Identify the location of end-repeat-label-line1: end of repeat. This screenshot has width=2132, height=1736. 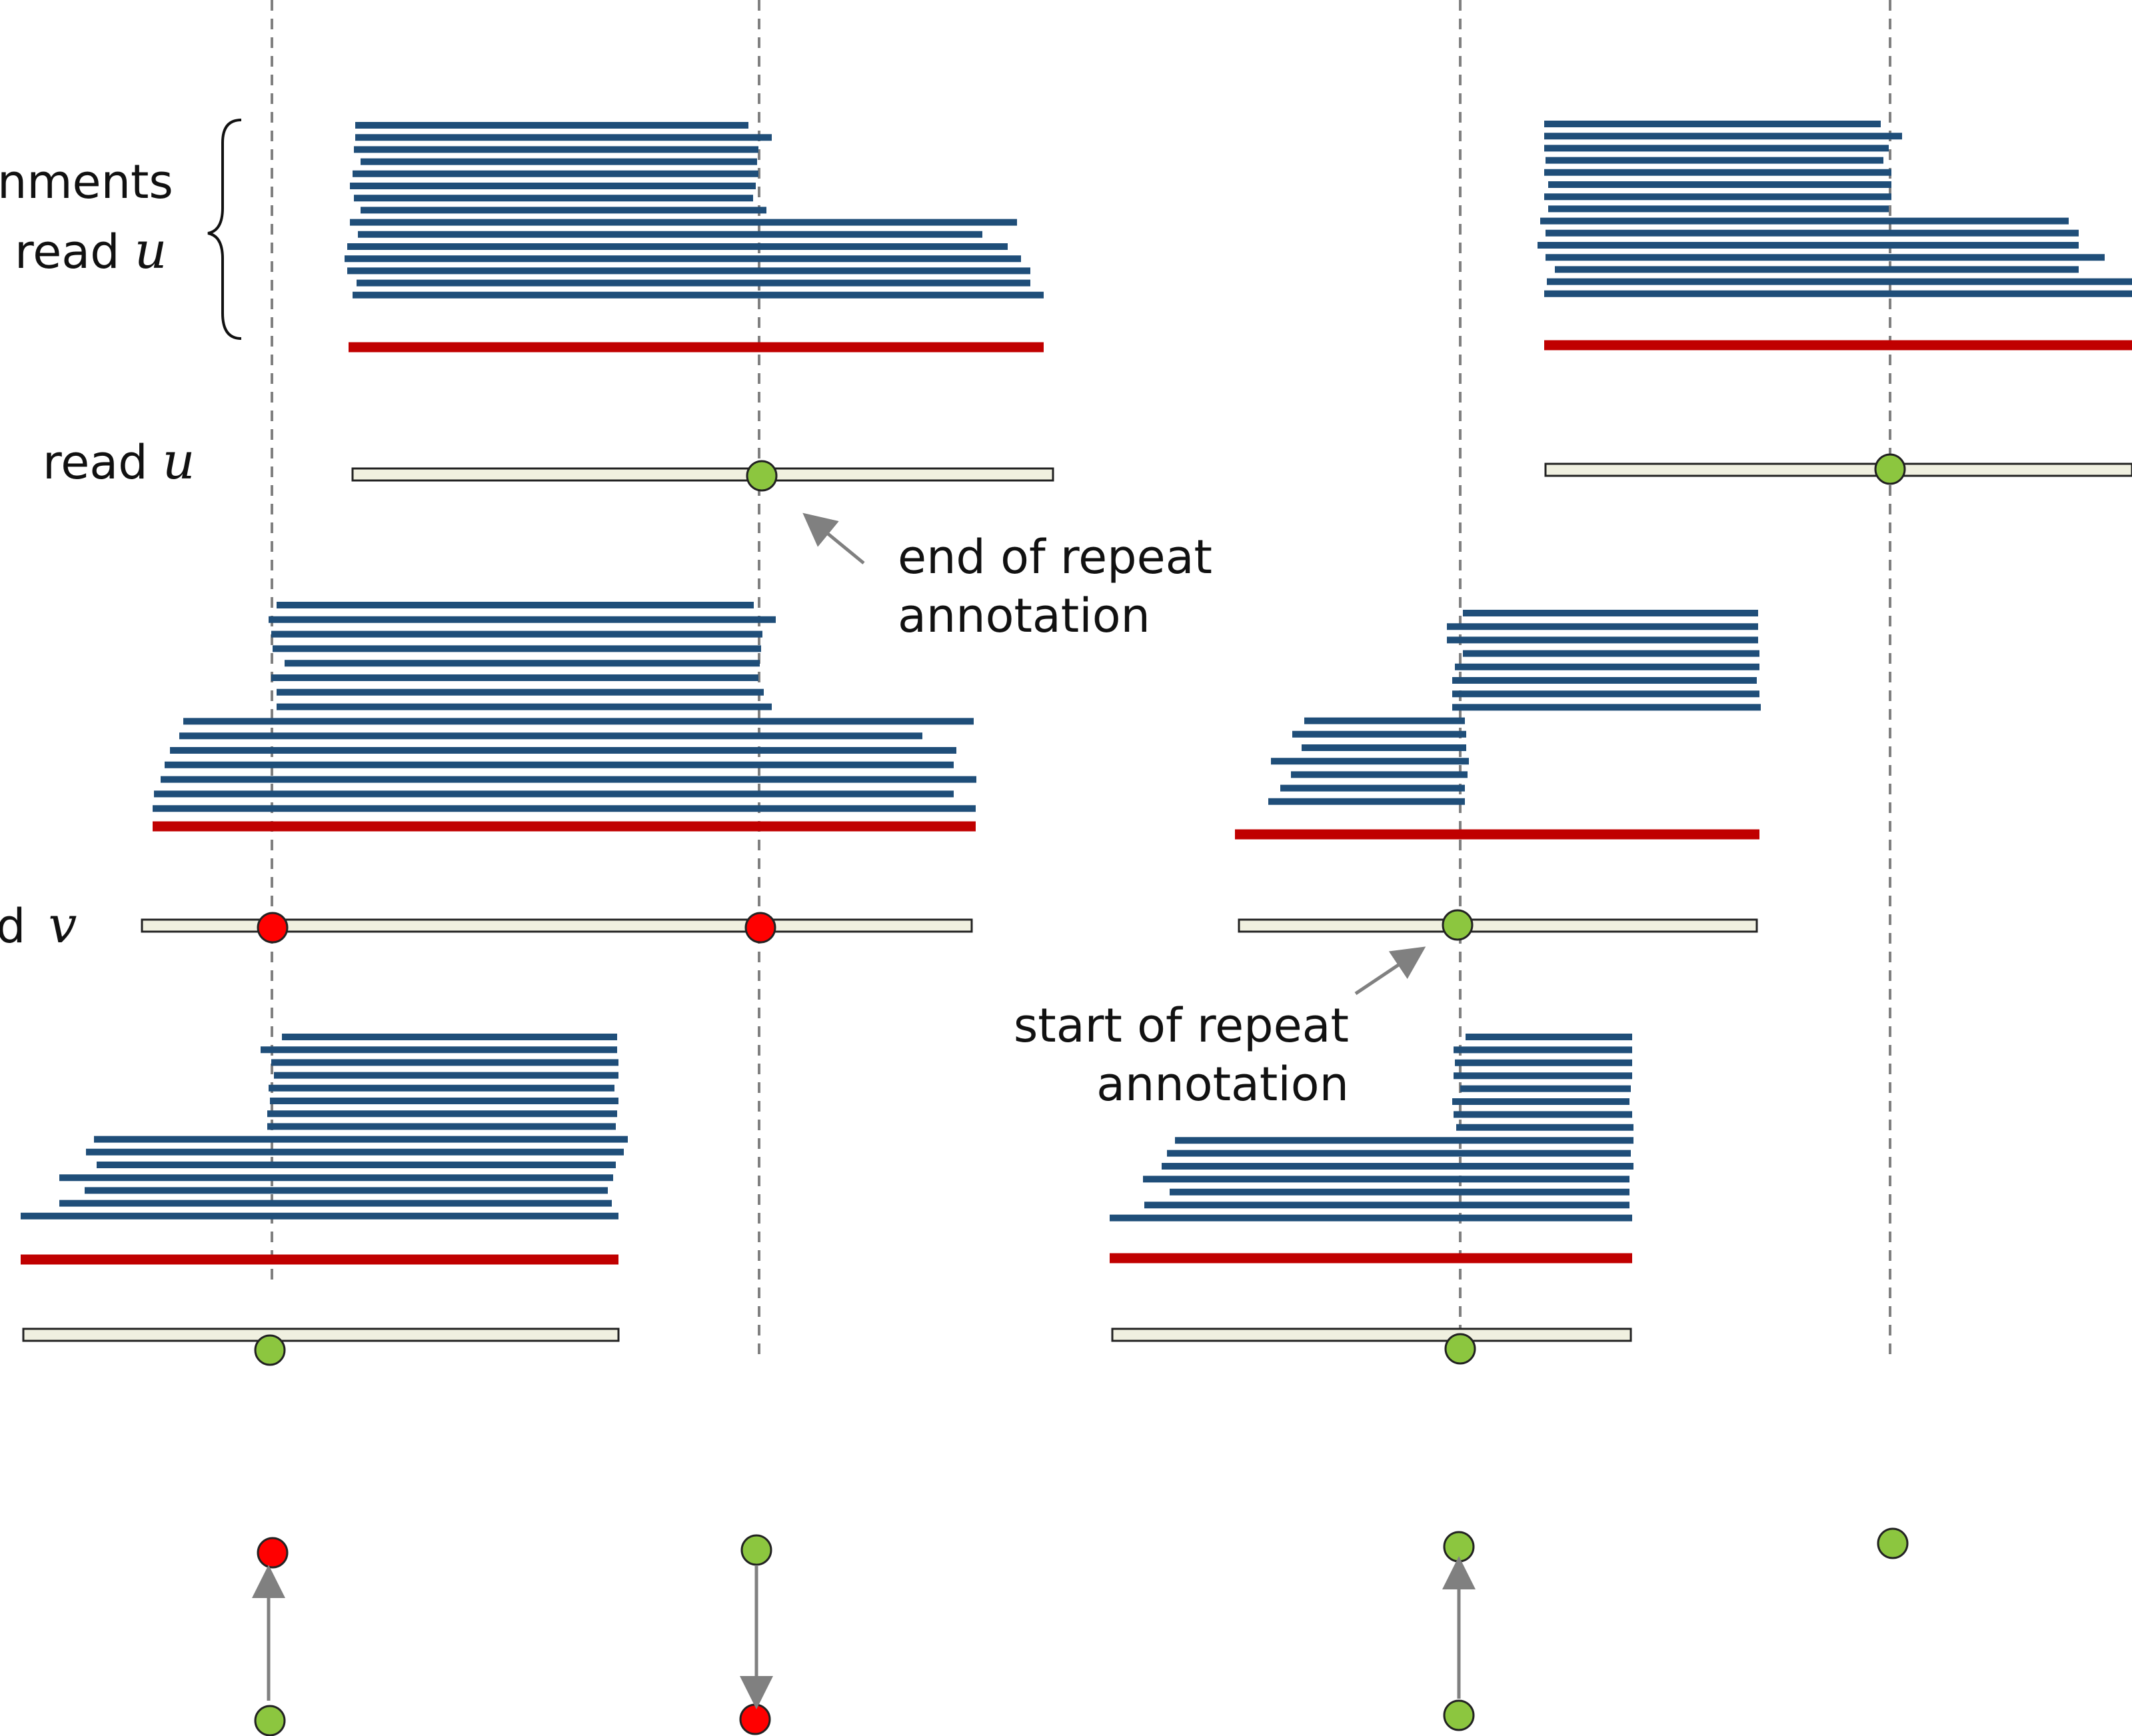
(1055, 557).